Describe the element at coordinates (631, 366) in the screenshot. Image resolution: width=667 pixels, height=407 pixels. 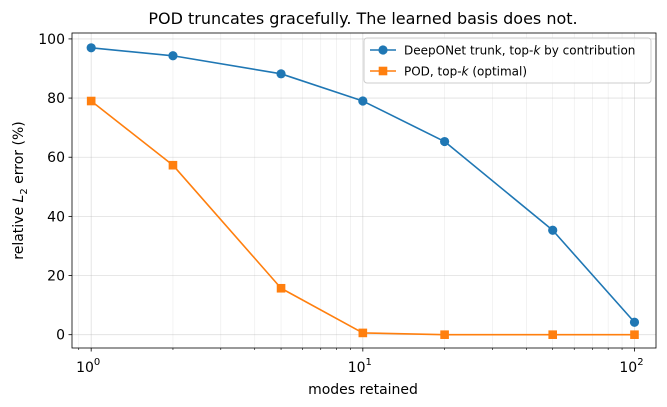
I see `x-tick-label: 10²` at that location.